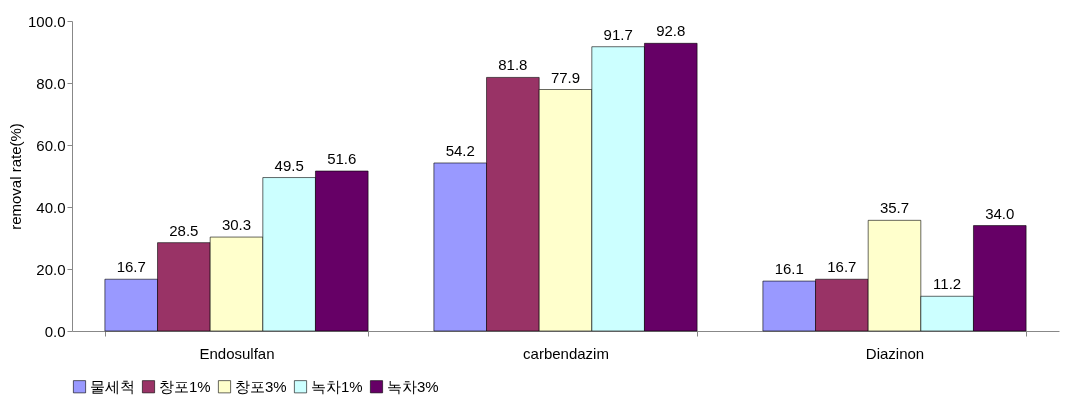  I want to click on y-tick-label: 100.0, so click(46, 21).